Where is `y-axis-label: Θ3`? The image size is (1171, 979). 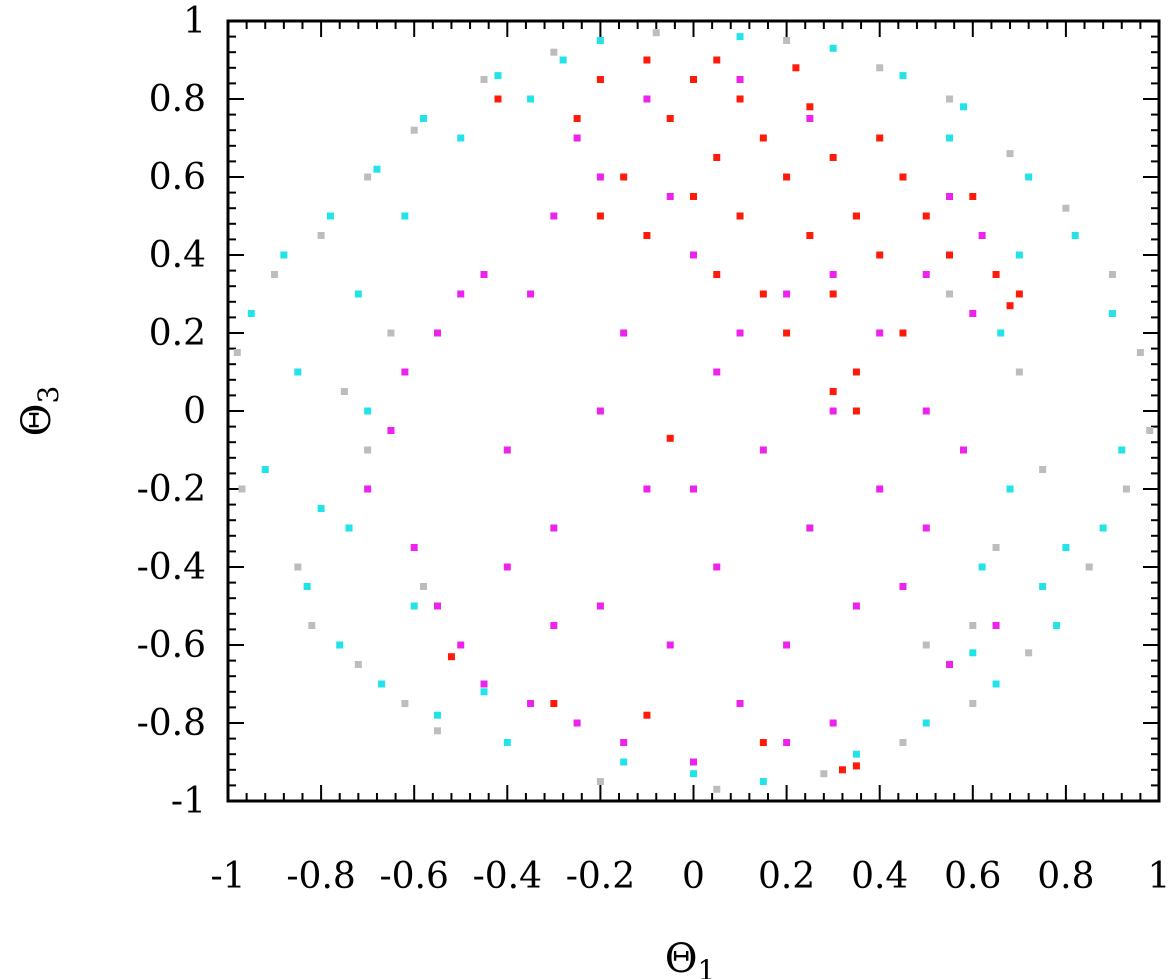
y-axis-label: Θ3 is located at coordinates (39, 411).